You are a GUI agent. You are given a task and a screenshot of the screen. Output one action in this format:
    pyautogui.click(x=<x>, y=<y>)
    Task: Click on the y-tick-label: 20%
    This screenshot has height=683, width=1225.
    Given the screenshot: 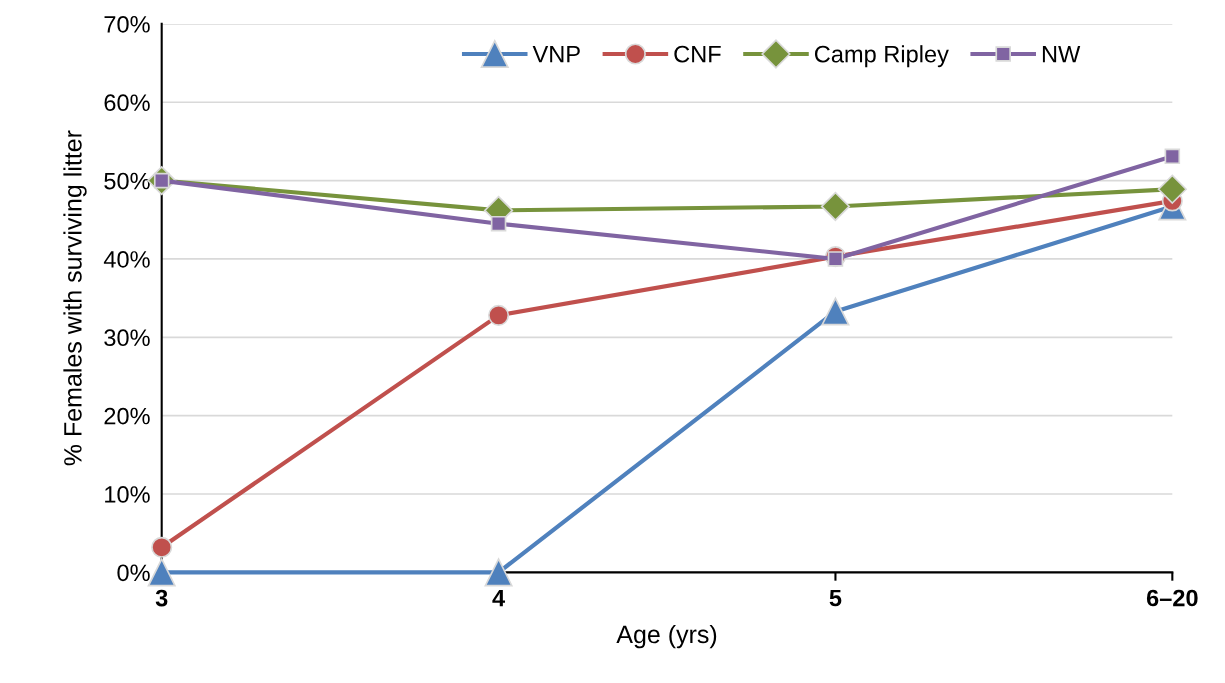 What is the action you would take?
    pyautogui.click(x=127, y=416)
    